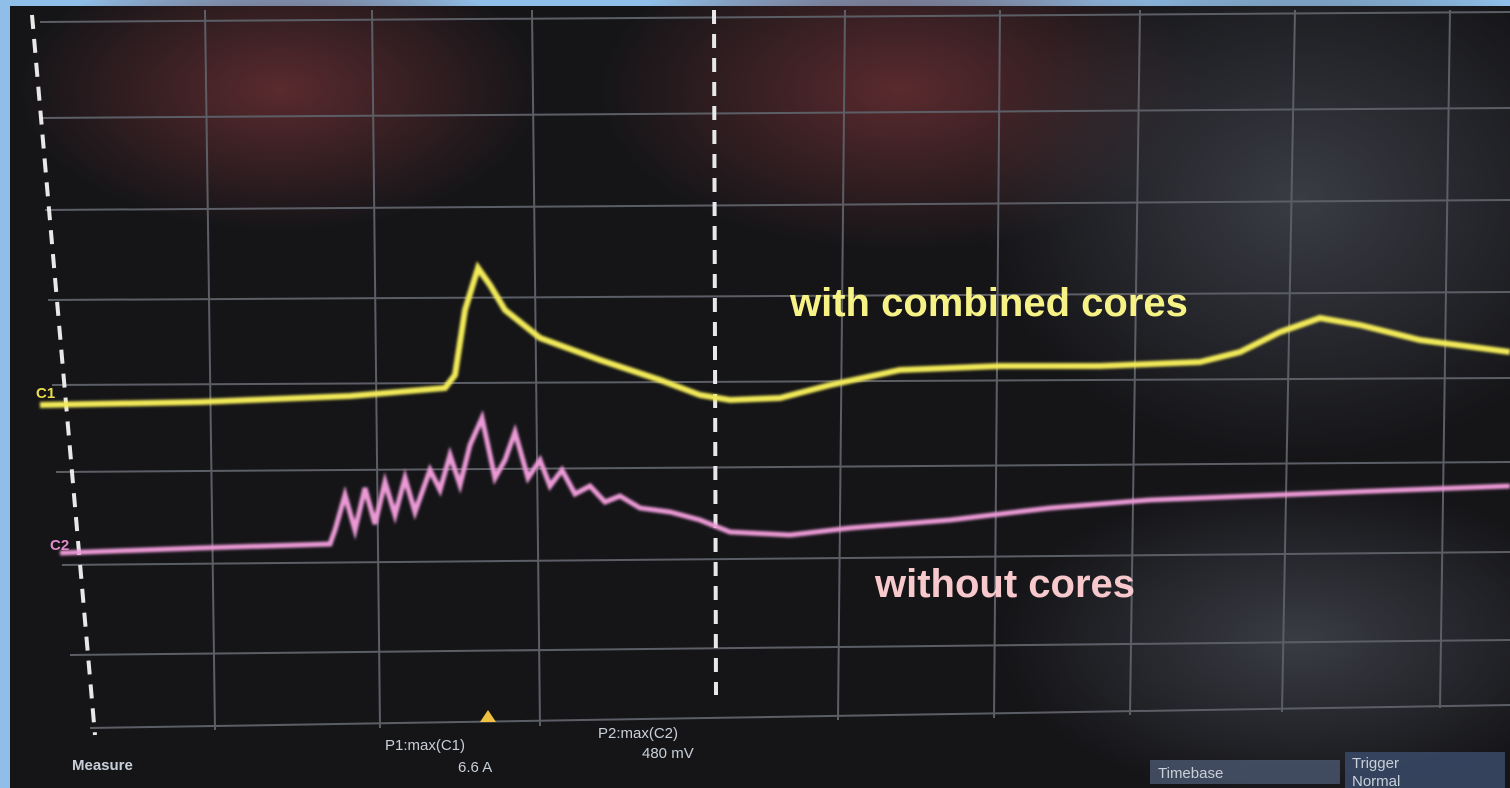 The width and height of the screenshot is (1510, 788). Describe the element at coordinates (1375, 763) in the screenshot. I see `trigger-label: Trigger` at that location.